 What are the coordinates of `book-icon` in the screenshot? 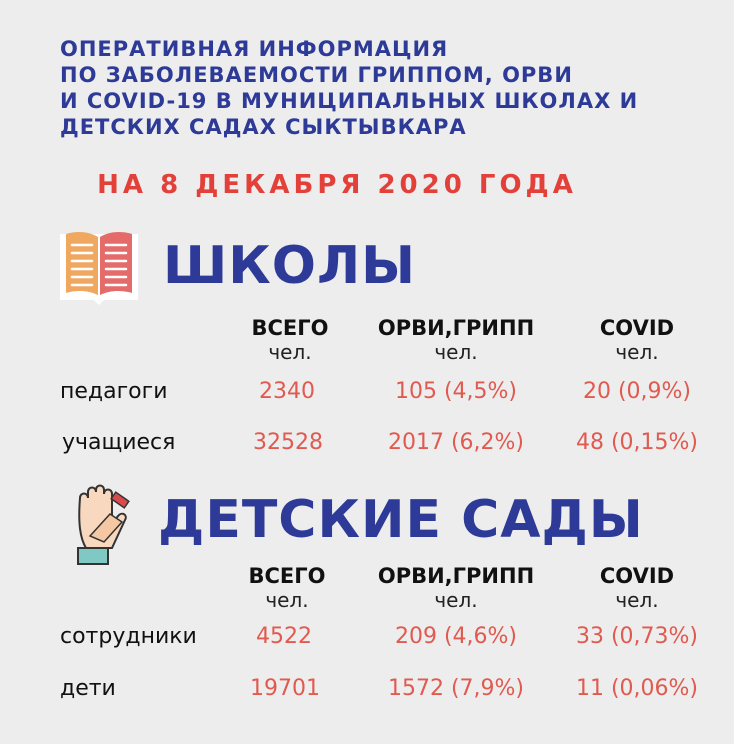 It's located at (99, 268).